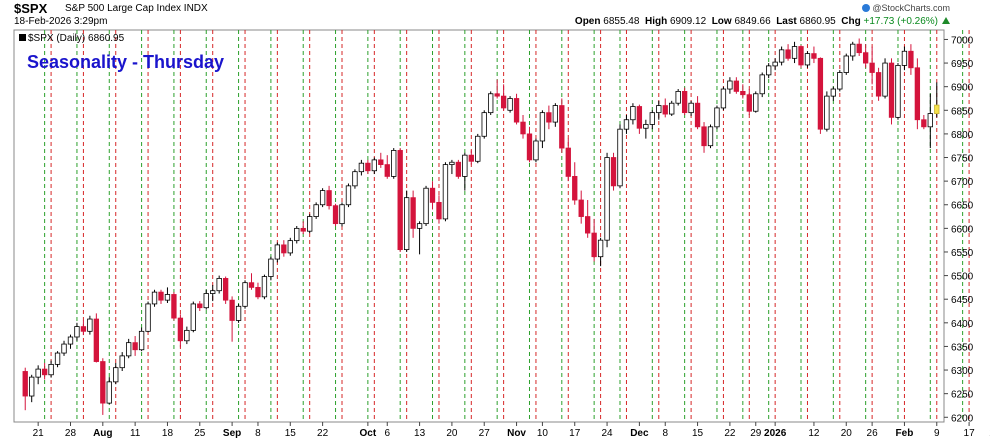 The height and width of the screenshot is (438, 990). What do you see at coordinates (71, 433) in the screenshot?
I see `x-tick-label: 28` at bounding box center [71, 433].